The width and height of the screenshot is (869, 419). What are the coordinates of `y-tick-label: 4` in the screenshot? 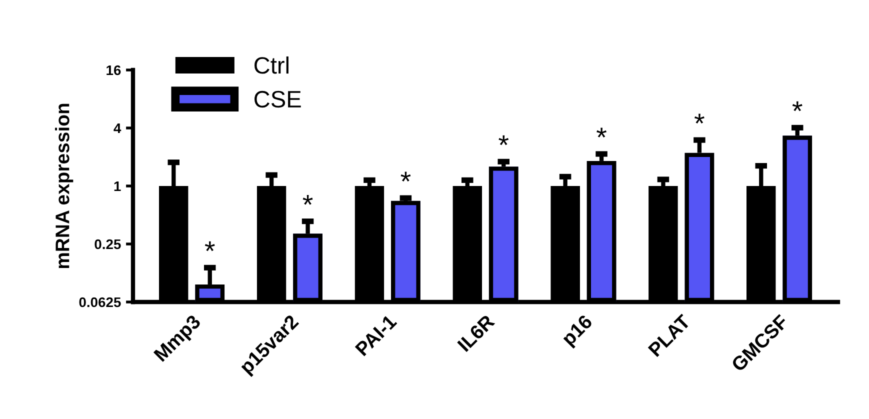 It's located at (118, 128).